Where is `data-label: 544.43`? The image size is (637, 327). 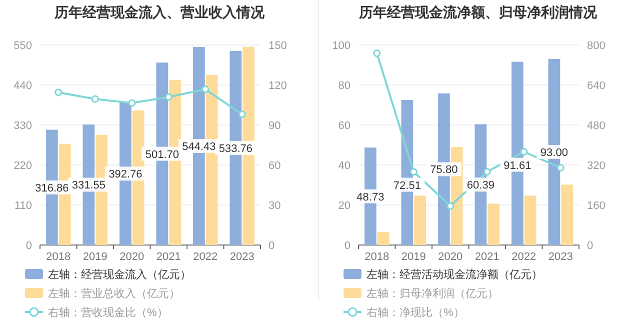 data-label: 544.43 is located at coordinates (199, 147).